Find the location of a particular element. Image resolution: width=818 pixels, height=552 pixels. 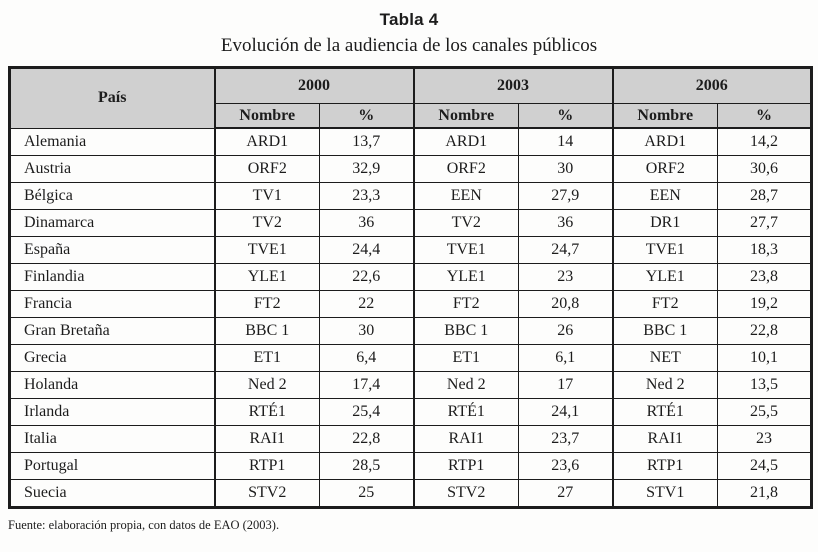

pct-2006-cell: 10,1 is located at coordinates (764, 358).